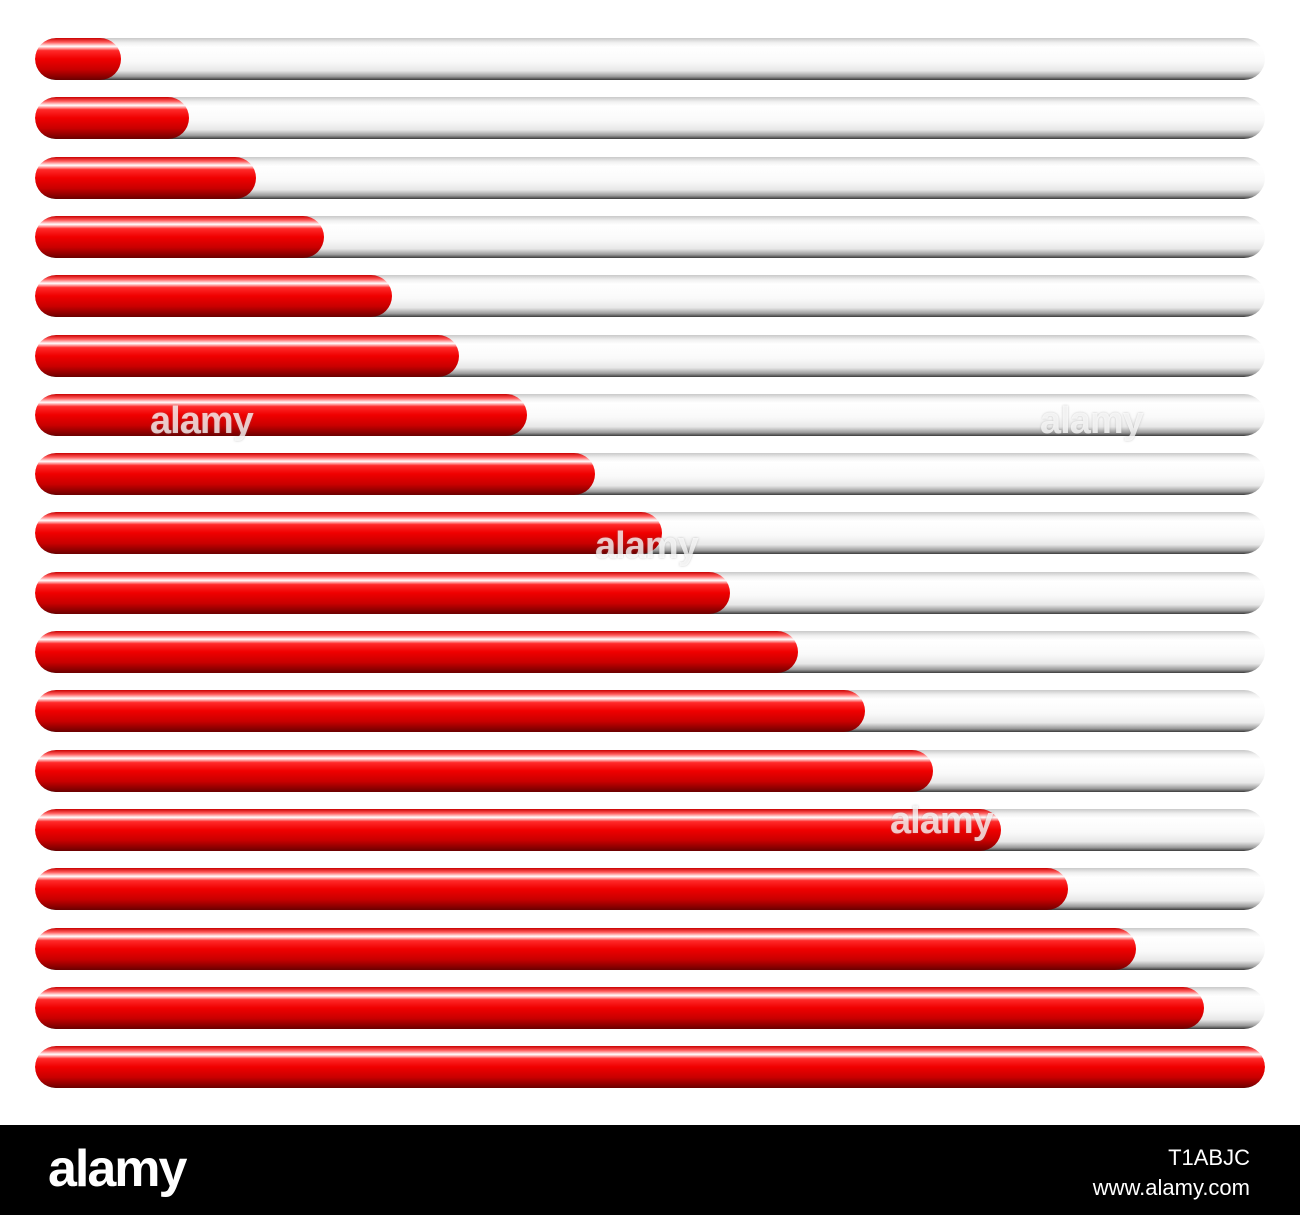 The image size is (1300, 1215). I want to click on footer-bar: alamy T1ABJC www.alamy.com, so click(650, 1170).